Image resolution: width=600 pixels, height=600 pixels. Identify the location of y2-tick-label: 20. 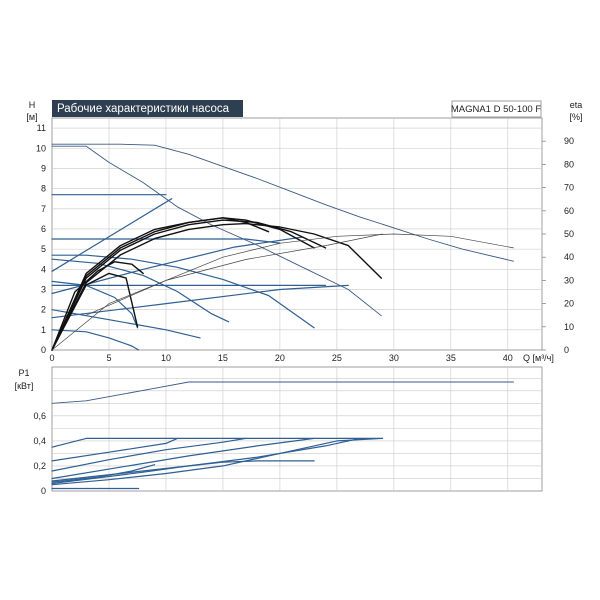
(569, 304).